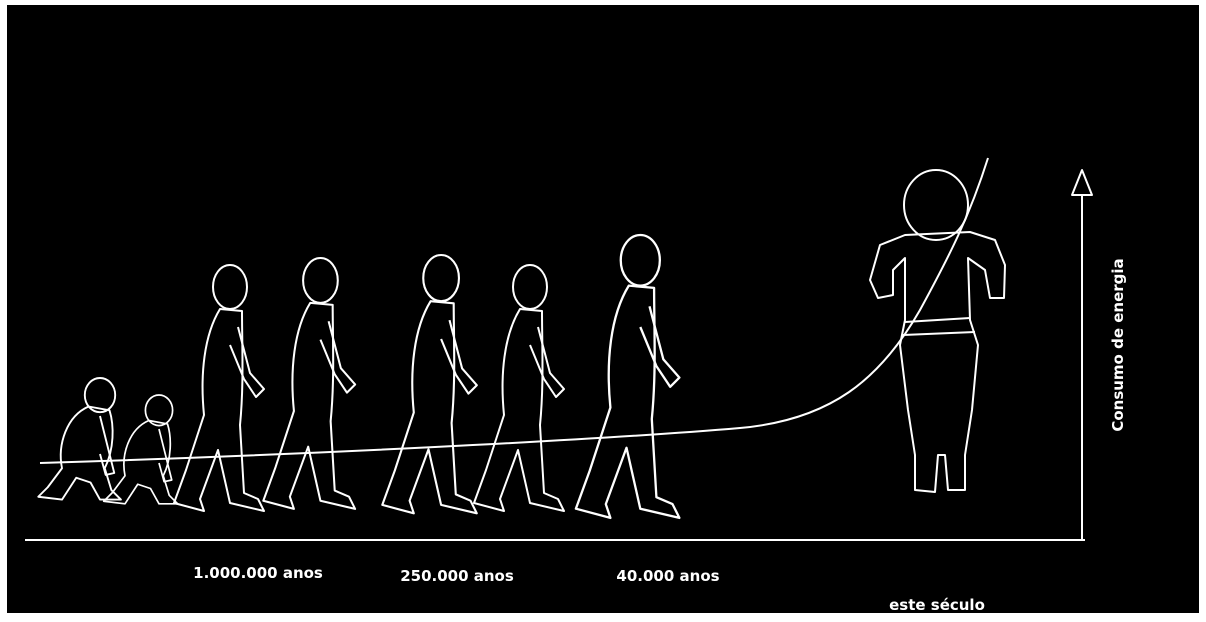 The width and height of the screenshot is (1206, 622). I want to click on axis-arrow, so click(1082, 182).